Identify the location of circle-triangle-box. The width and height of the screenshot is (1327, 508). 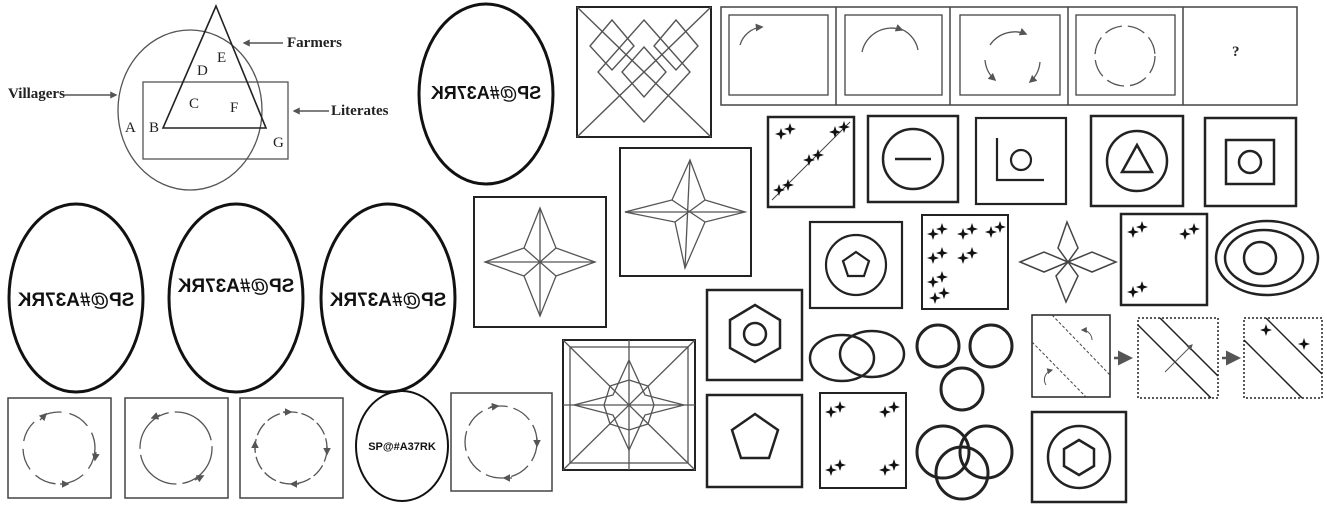
(1137, 161).